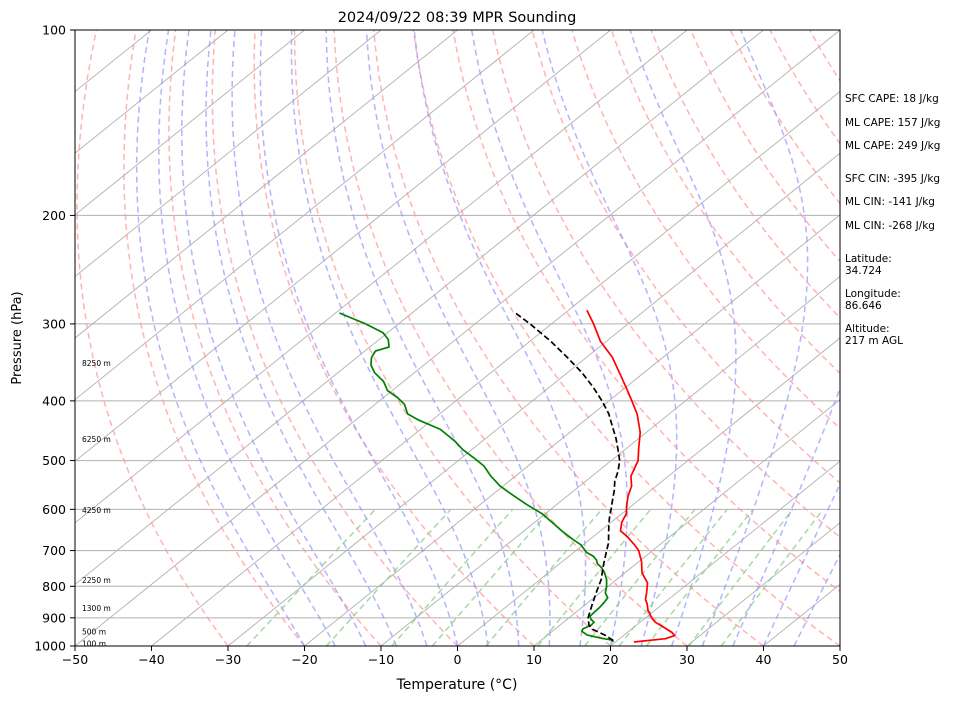 The image size is (955, 704). Describe the element at coordinates (96, 510) in the screenshot. I see `height-label: 4250 m` at that location.